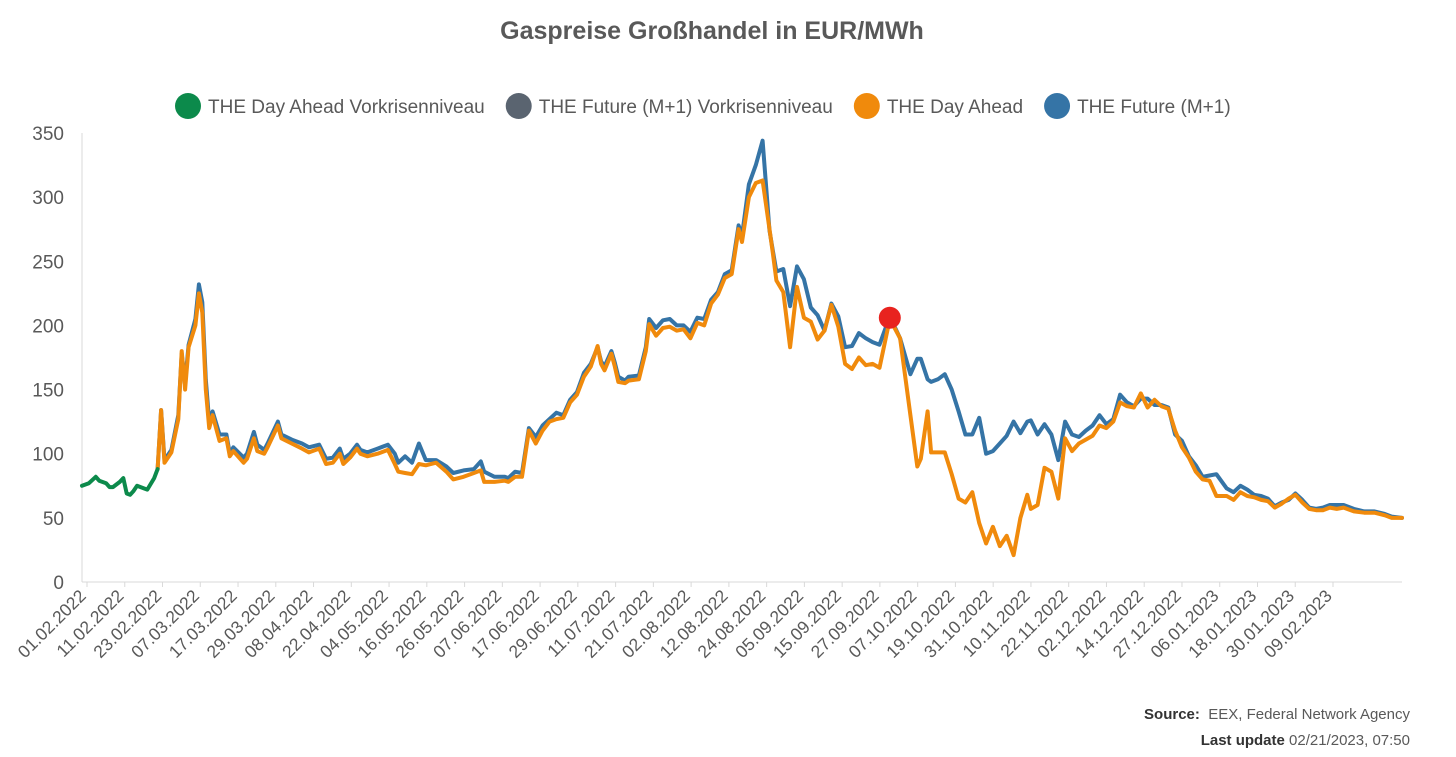  What do you see at coordinates (58, 583) in the screenshot?
I see `y-tick-label: 0` at bounding box center [58, 583].